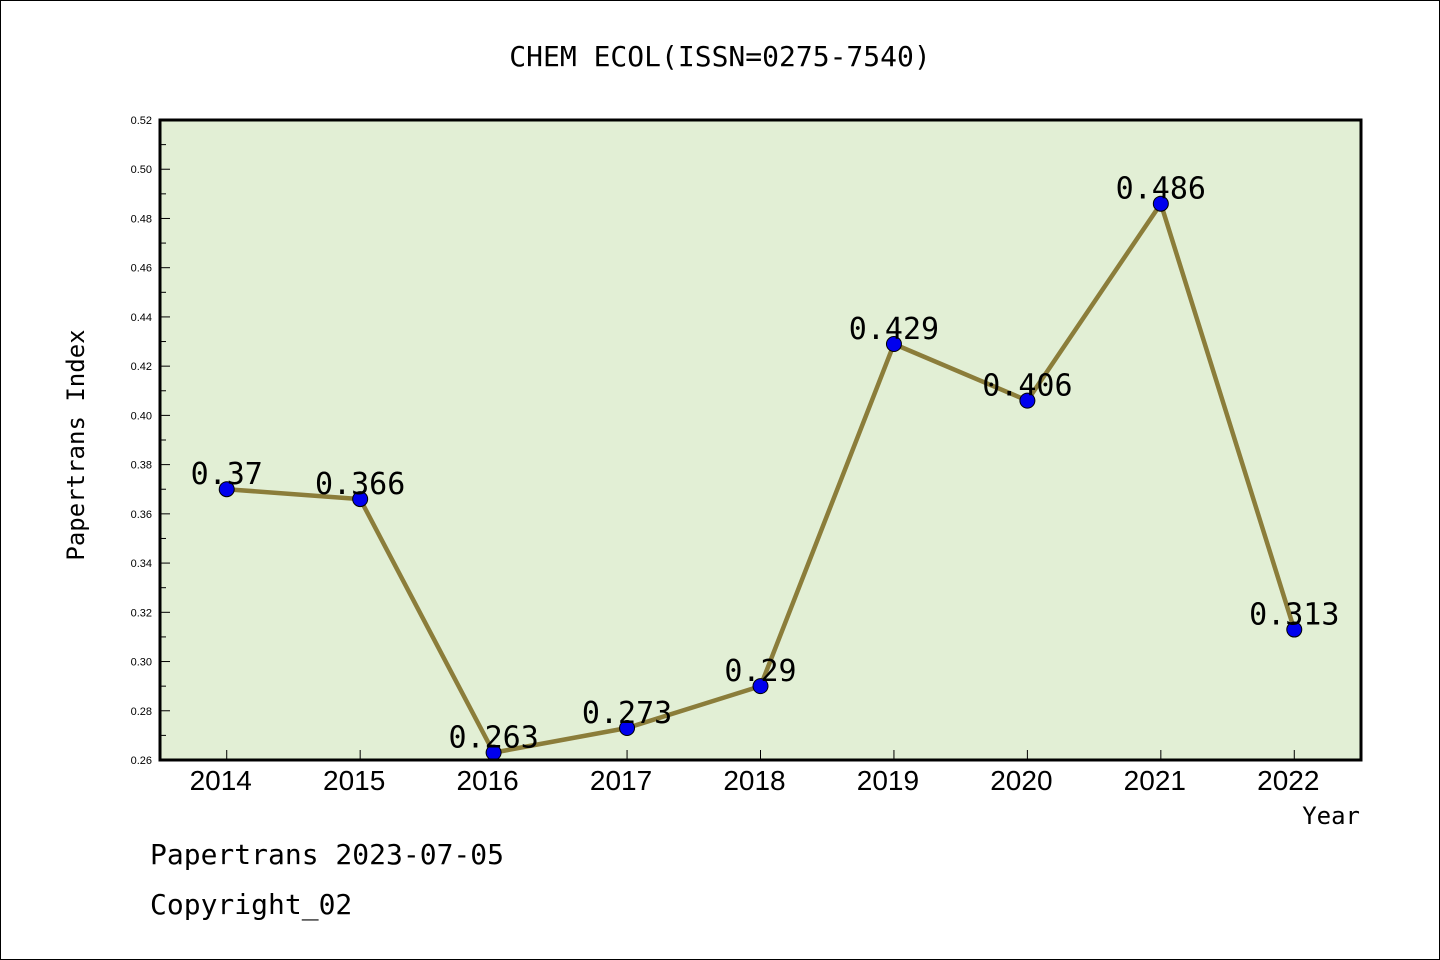 The image size is (1440, 960). What do you see at coordinates (141, 712) in the screenshot?
I see `y-tick-label: 0.28` at bounding box center [141, 712].